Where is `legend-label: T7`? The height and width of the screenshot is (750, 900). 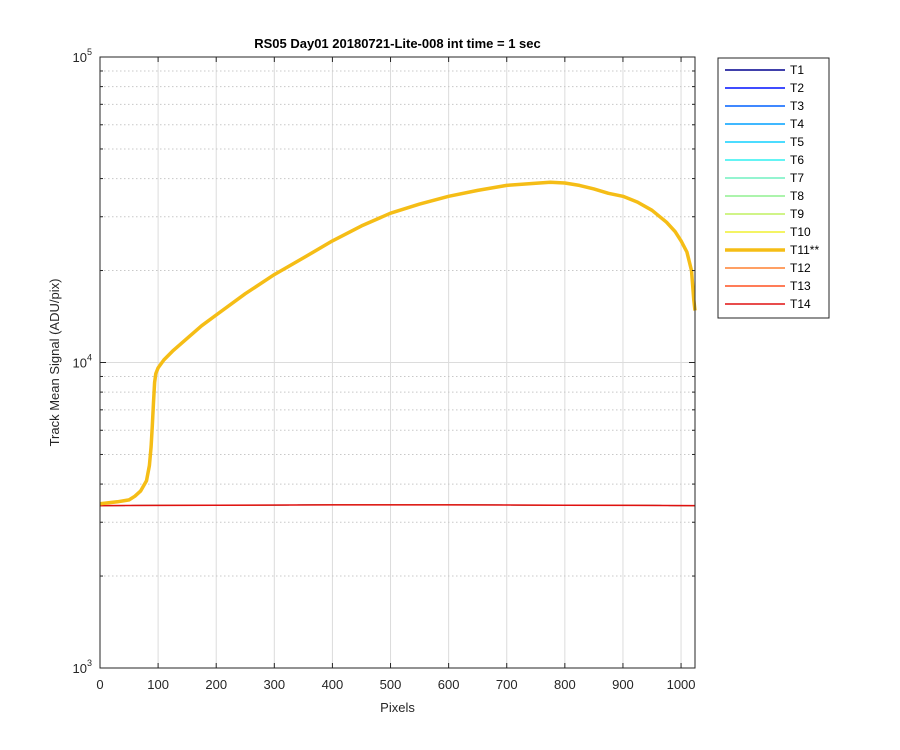
legend-label: T7 is located at coordinates (797, 178).